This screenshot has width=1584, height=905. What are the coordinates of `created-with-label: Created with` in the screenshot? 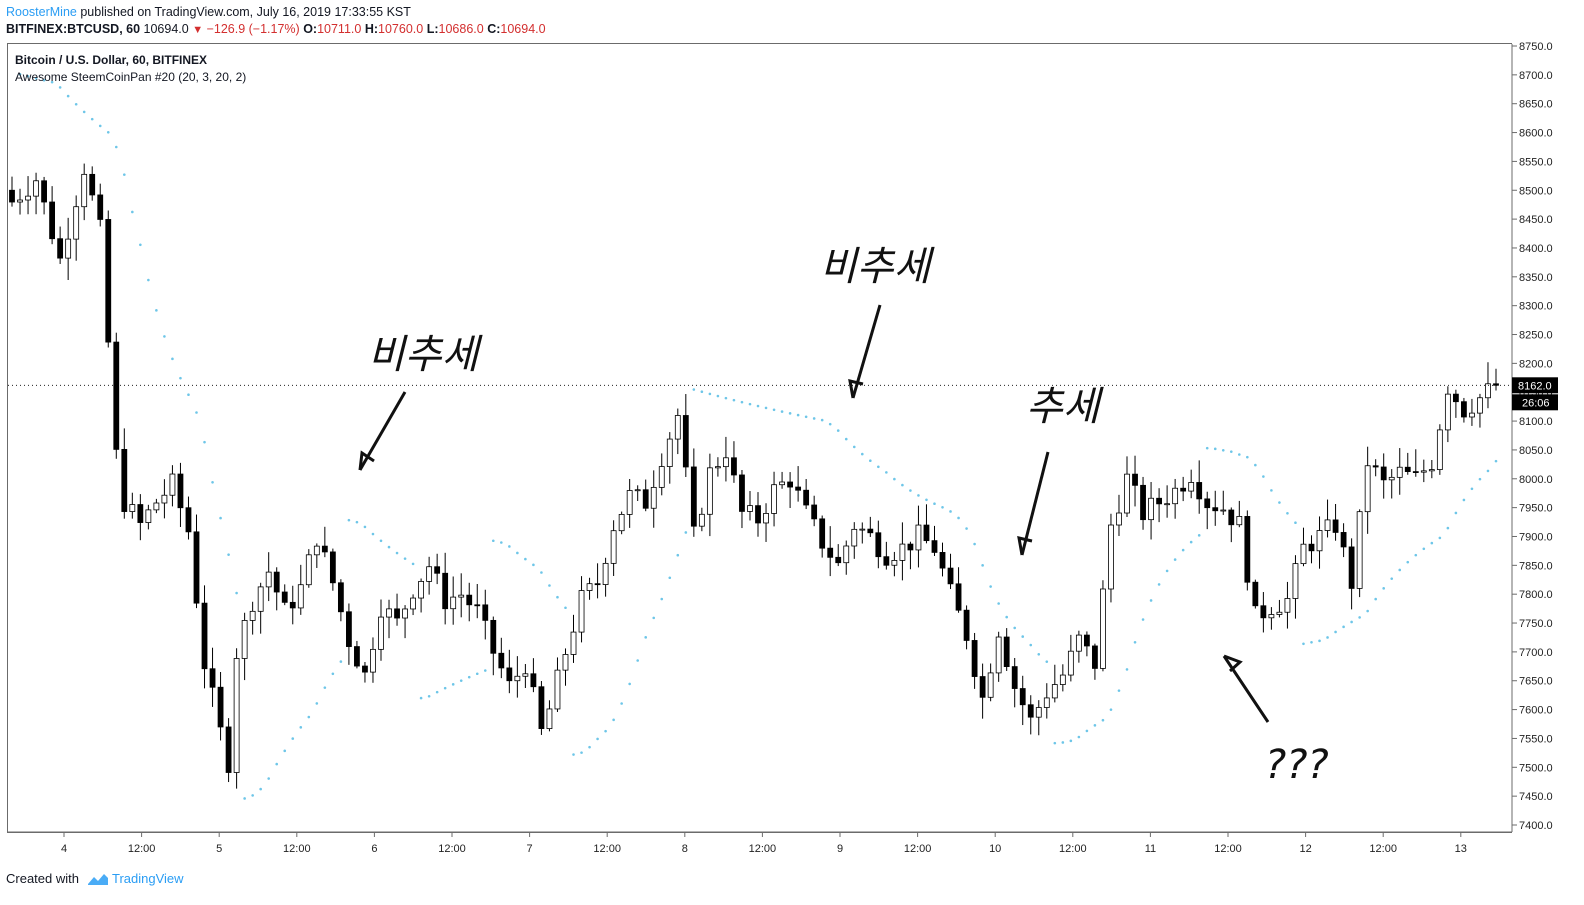 It's located at (42, 878).